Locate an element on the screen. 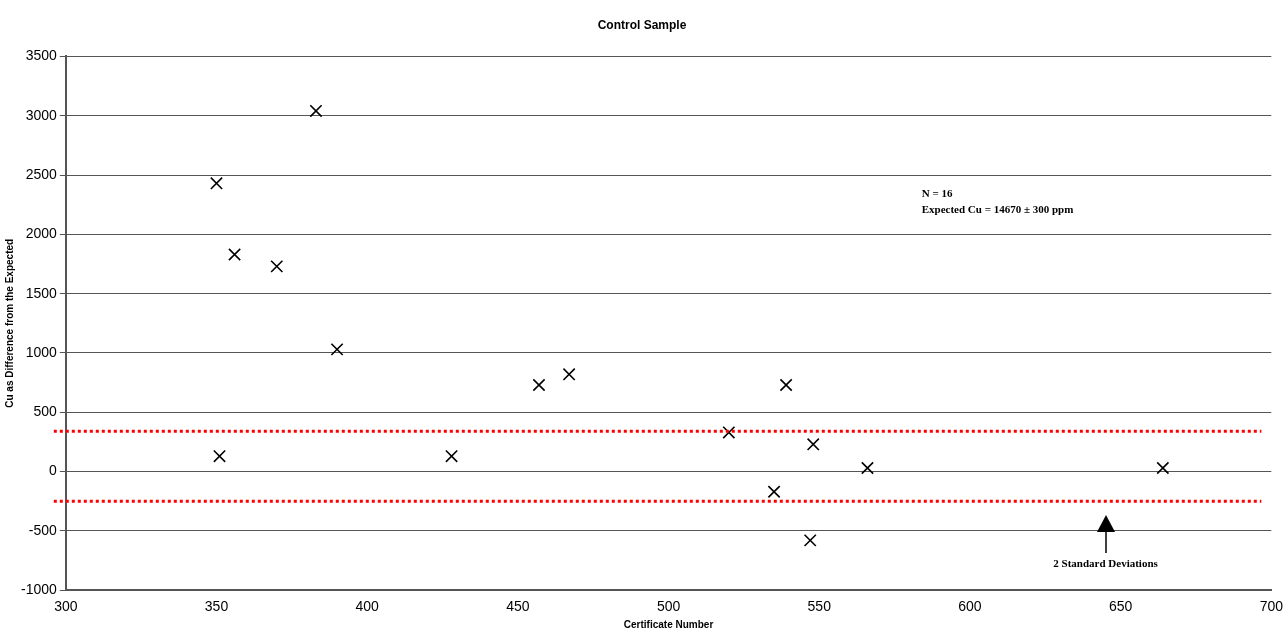 Image resolution: width=1286 pixels, height=631 pixels. y-tick-label: 0 is located at coordinates (53, 470).